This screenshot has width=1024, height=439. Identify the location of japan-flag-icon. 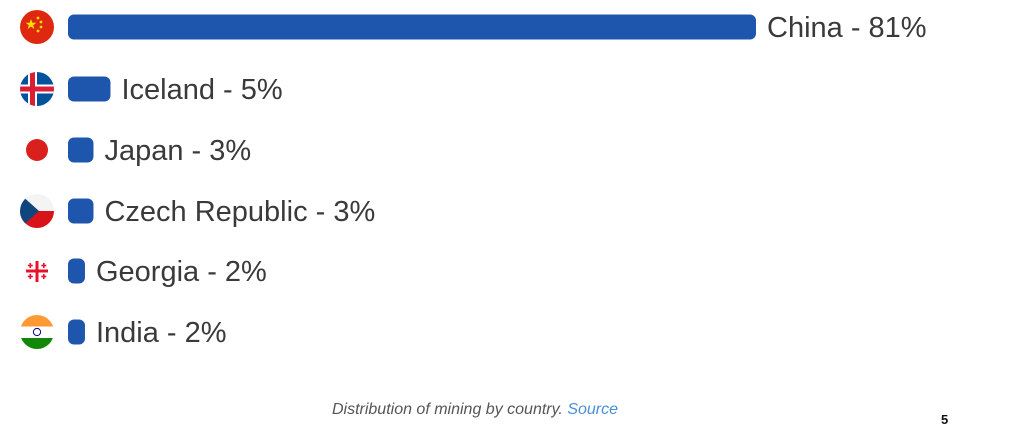
(37, 150).